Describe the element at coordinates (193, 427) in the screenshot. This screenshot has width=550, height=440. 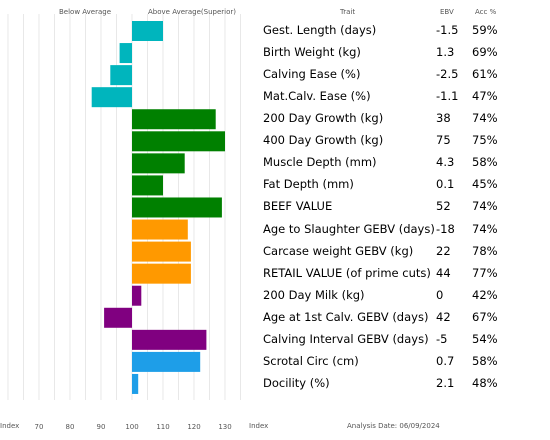
I see `x-tick-label: 120` at that location.